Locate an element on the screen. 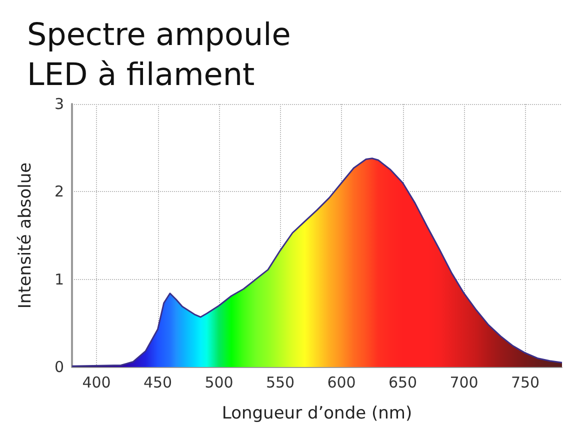  x-tick-label: 700 is located at coordinates (464, 383).